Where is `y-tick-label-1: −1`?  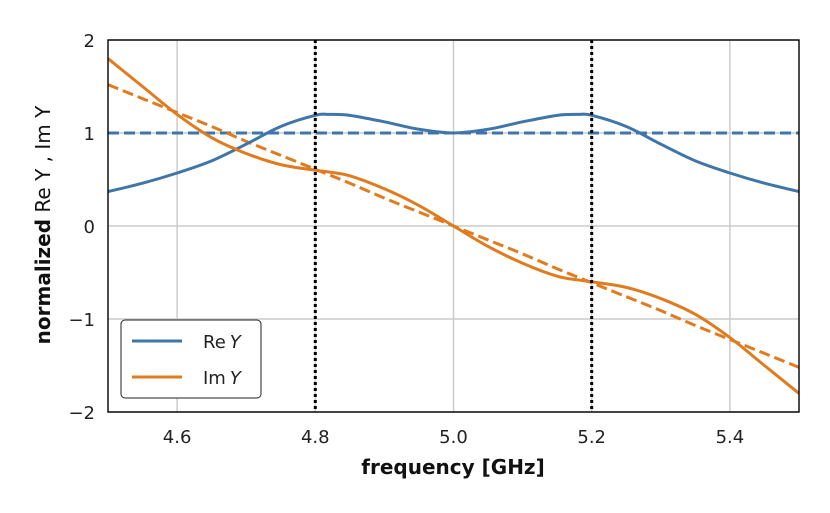 y-tick-label-1: −1 is located at coordinates (81, 320).